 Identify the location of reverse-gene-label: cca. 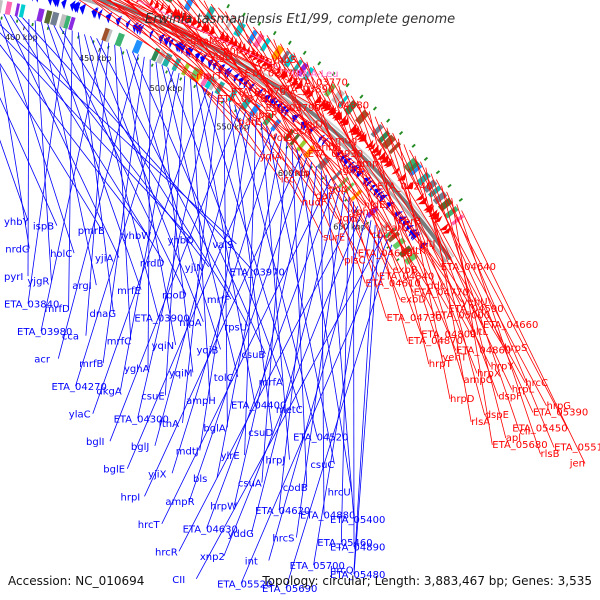
(70, 337).